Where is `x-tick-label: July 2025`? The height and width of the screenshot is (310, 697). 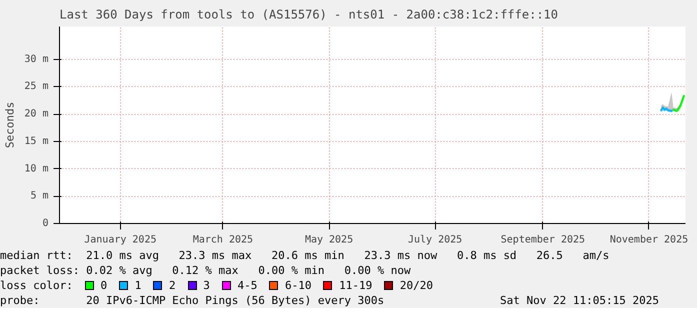
x-tick-label: July 2025 is located at coordinates (435, 240).